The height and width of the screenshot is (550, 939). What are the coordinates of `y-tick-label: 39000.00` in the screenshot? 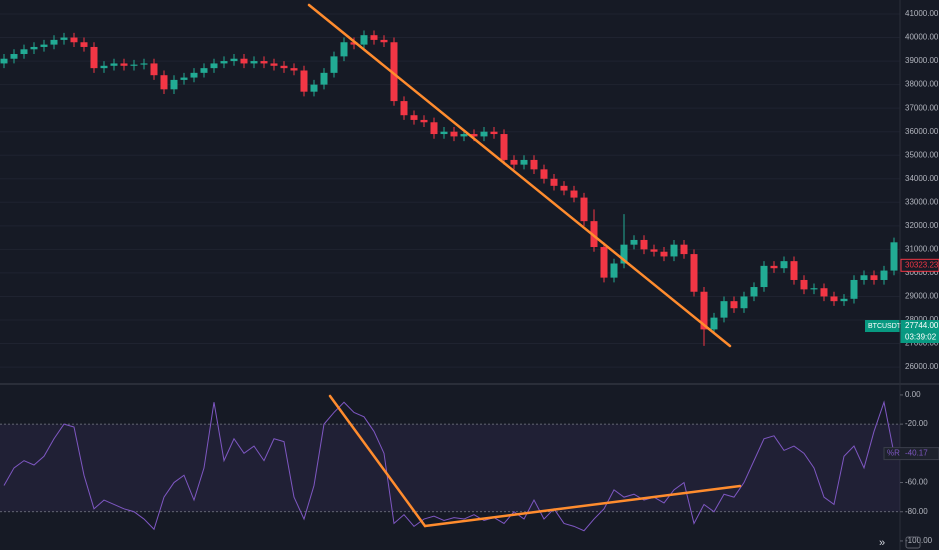 It's located at (922, 60).